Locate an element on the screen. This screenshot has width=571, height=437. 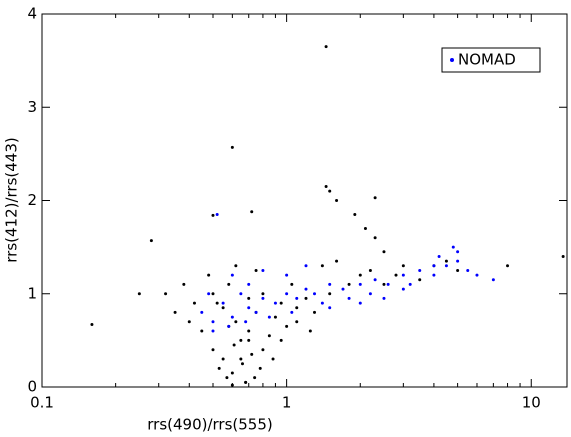
x-tick-label: 1 is located at coordinates (287, 403).